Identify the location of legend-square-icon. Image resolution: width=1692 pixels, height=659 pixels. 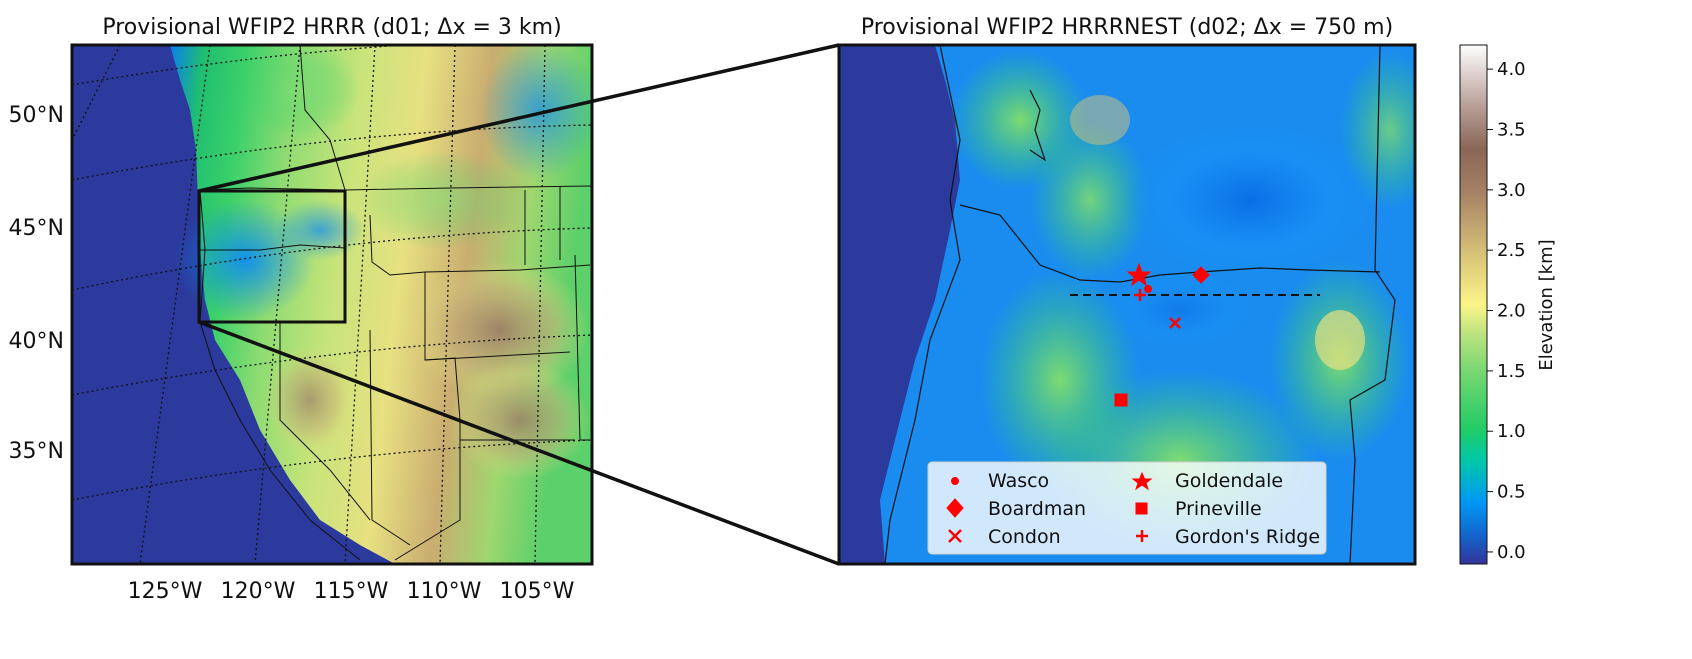
(1141, 508).